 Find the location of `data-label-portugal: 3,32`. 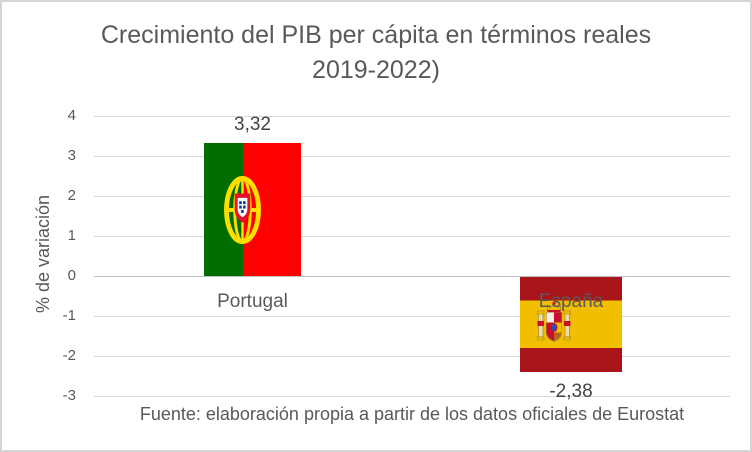

data-label-portugal: 3,32 is located at coordinates (252, 125).